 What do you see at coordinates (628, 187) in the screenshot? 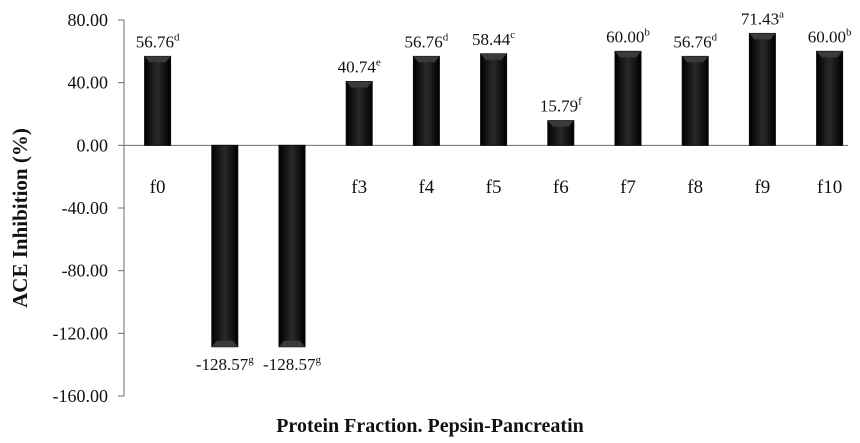
I see `x-category-label-f7: f7` at bounding box center [628, 187].